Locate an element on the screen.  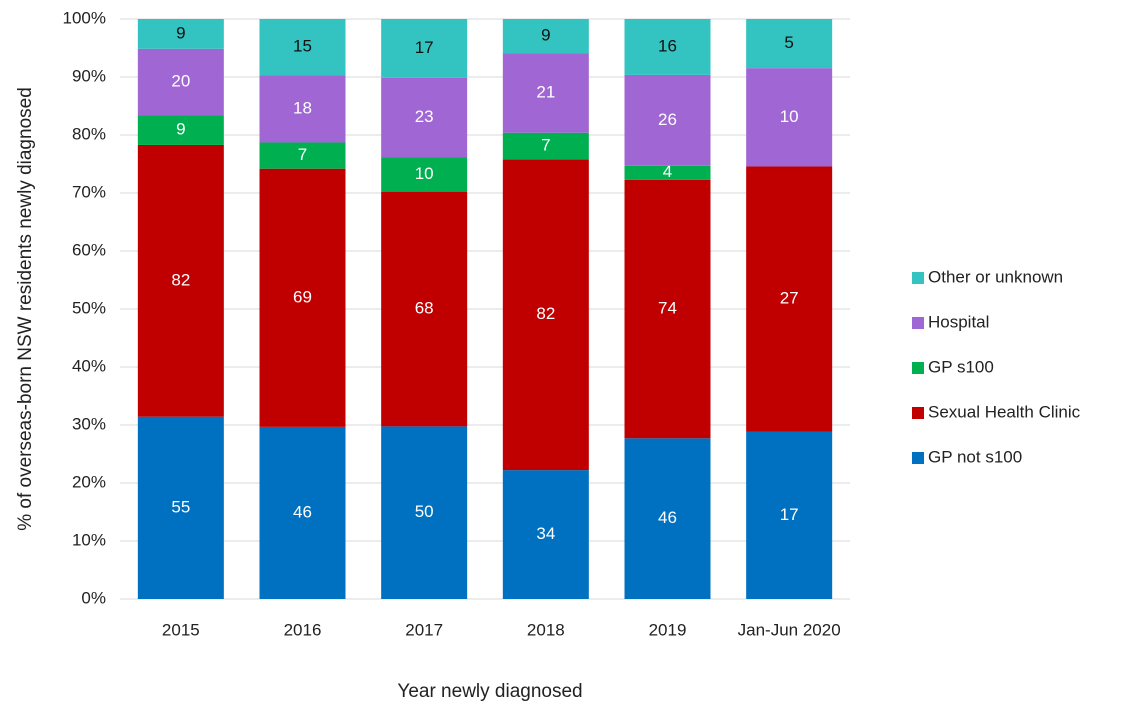
y-tick-label: 40% is located at coordinates (89, 365).